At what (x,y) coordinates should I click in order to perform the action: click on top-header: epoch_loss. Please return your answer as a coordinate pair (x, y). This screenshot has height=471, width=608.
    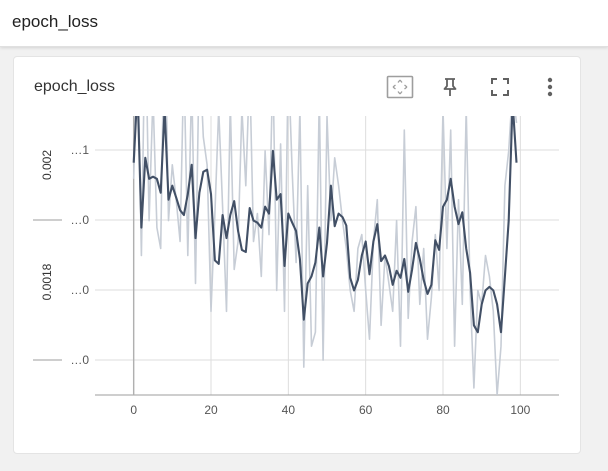
    Looking at the image, I should click on (304, 23).